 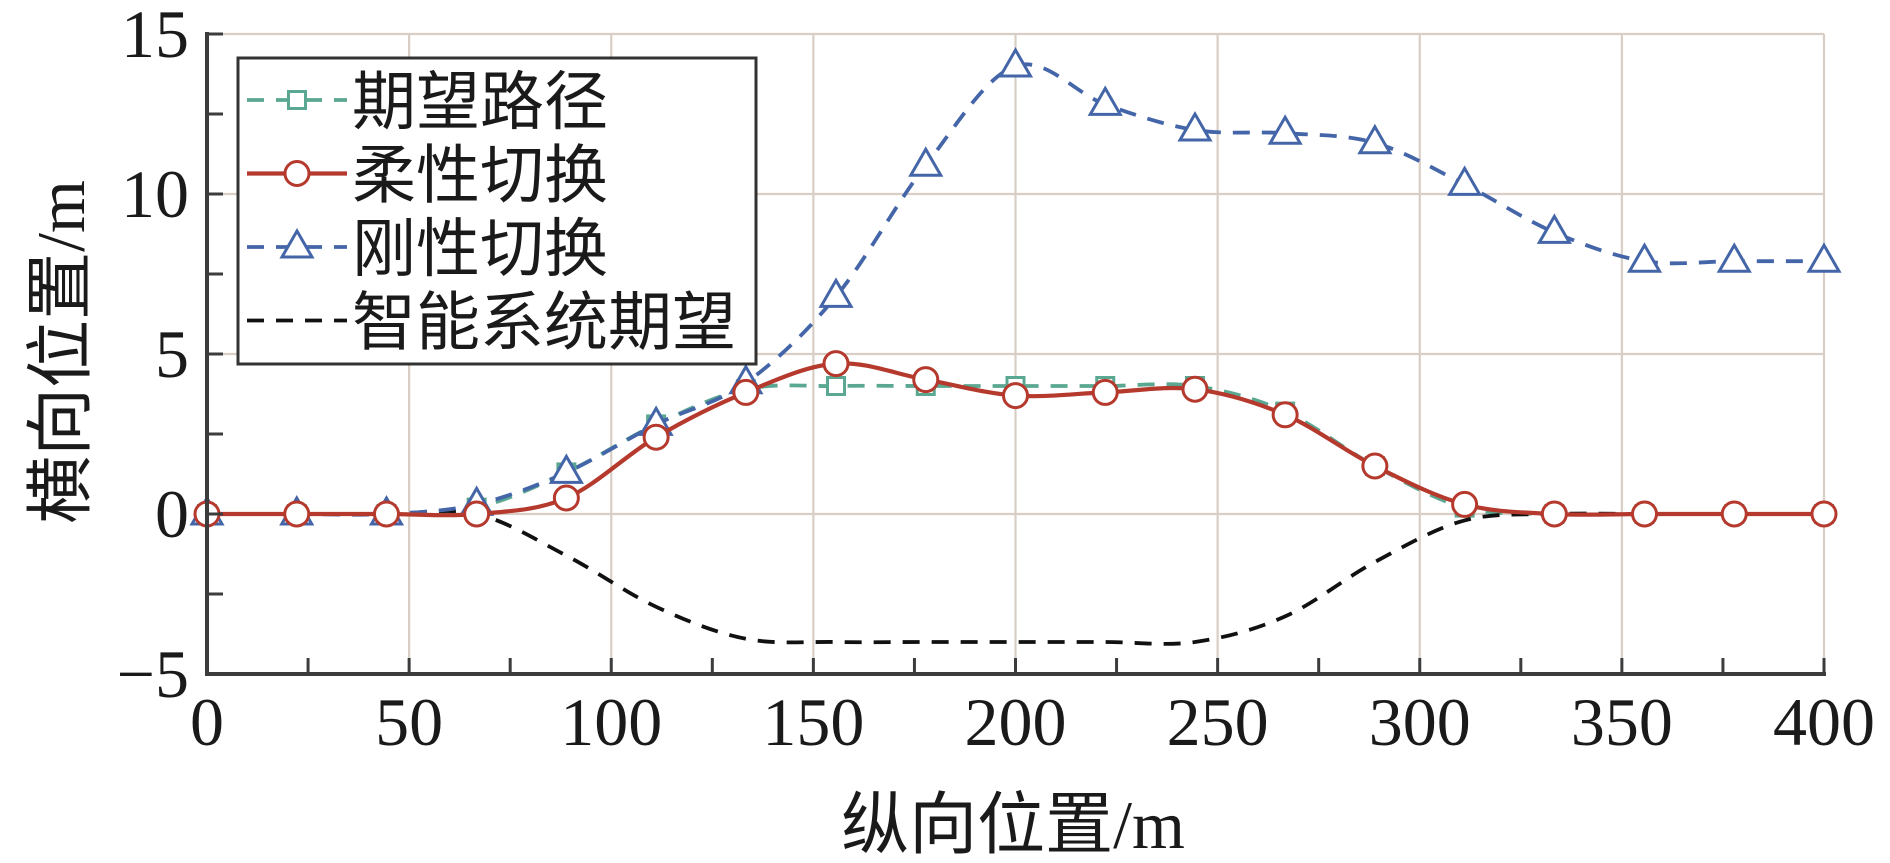 I want to click on legend-item: 期望路径, so click(x=427, y=102).